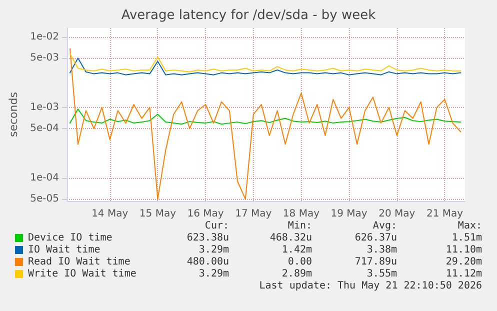 The height and width of the screenshot is (311, 497). What do you see at coordinates (301, 214) in the screenshot?
I see `x-tick-label: 18 May` at bounding box center [301, 214].